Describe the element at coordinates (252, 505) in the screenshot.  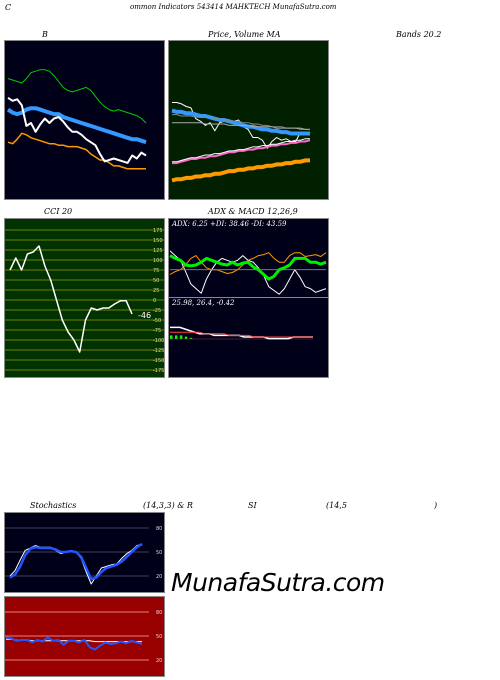
I see `rsi-title: SI` at that location.